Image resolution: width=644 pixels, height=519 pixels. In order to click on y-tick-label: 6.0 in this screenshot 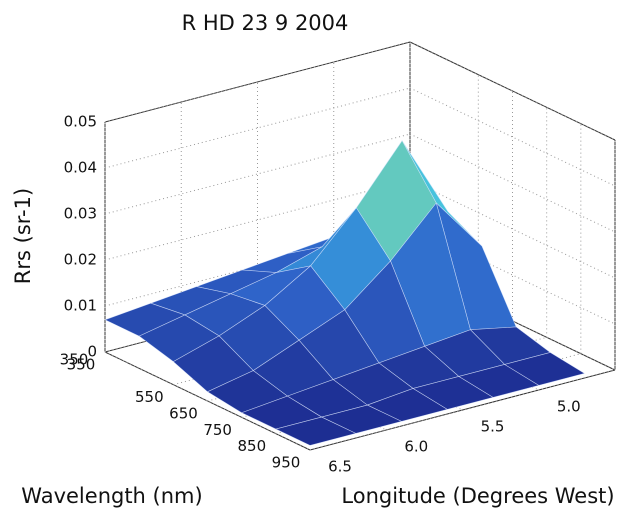, I will do `click(416, 447)`.